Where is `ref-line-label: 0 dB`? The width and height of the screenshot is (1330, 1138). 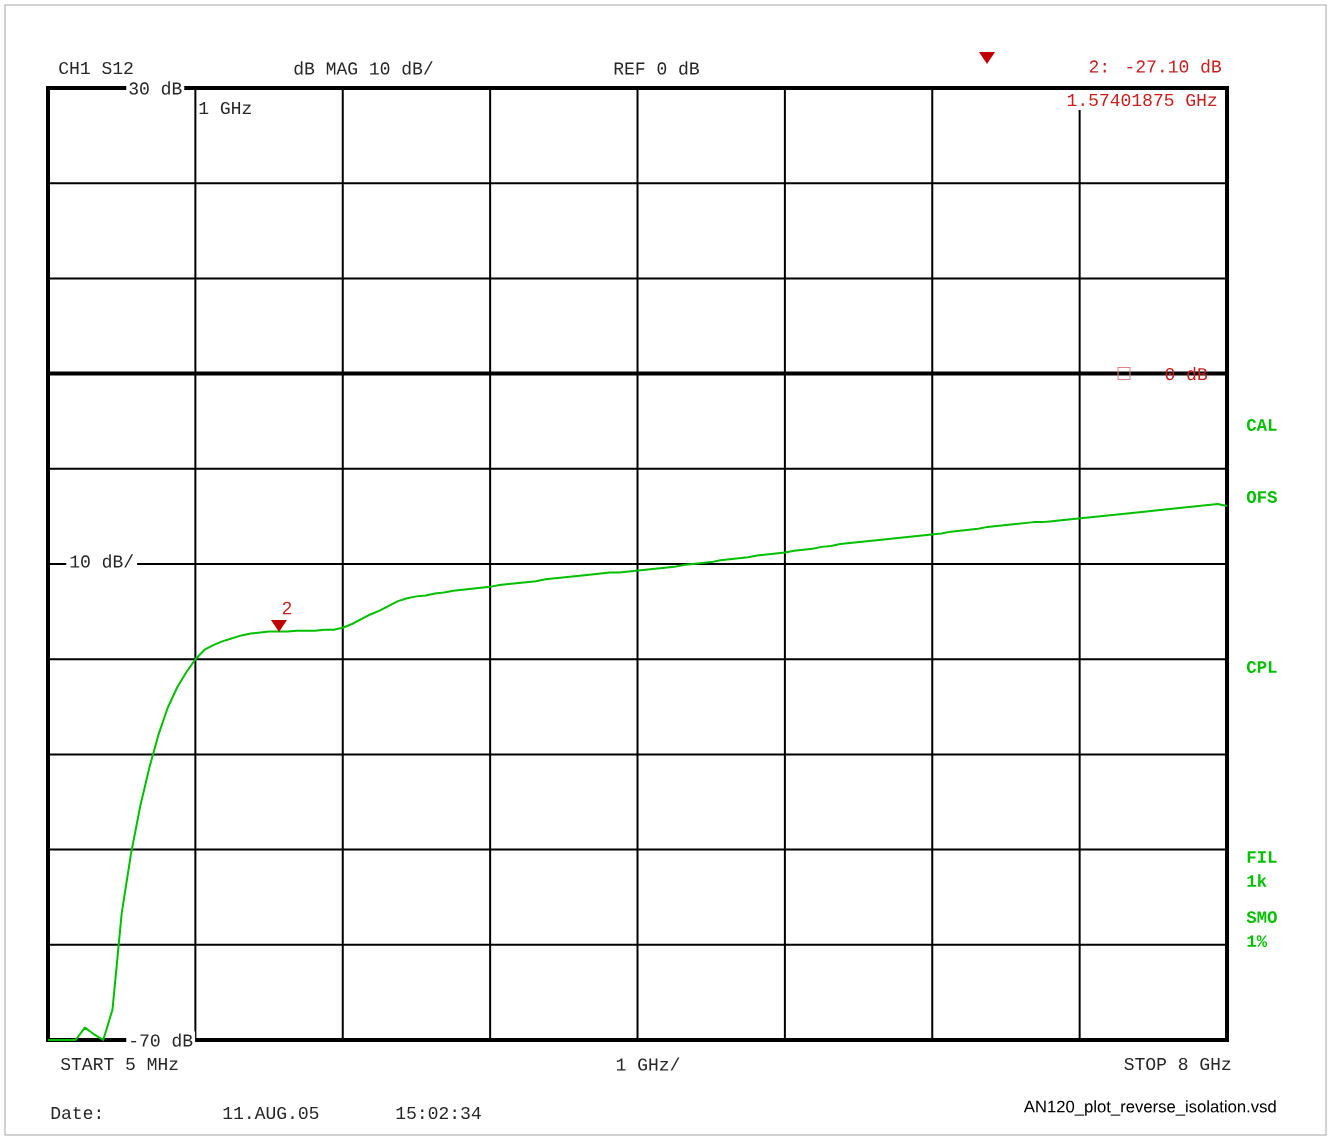 ref-line-label: 0 dB is located at coordinates (1186, 373).